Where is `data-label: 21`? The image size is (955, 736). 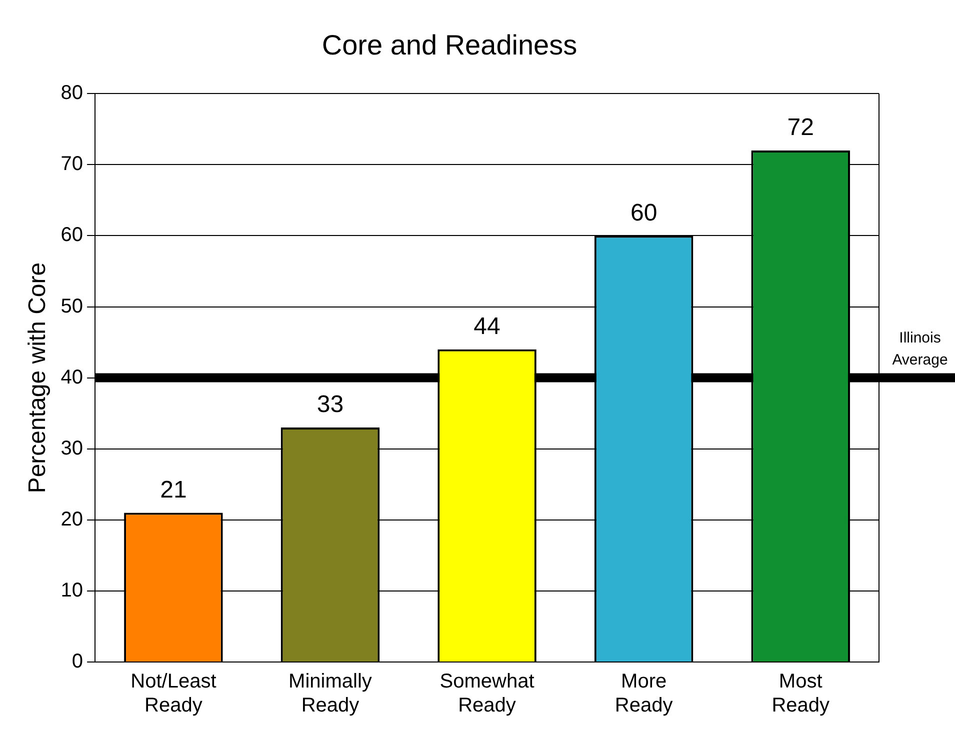
data-label: 21 is located at coordinates (173, 490).